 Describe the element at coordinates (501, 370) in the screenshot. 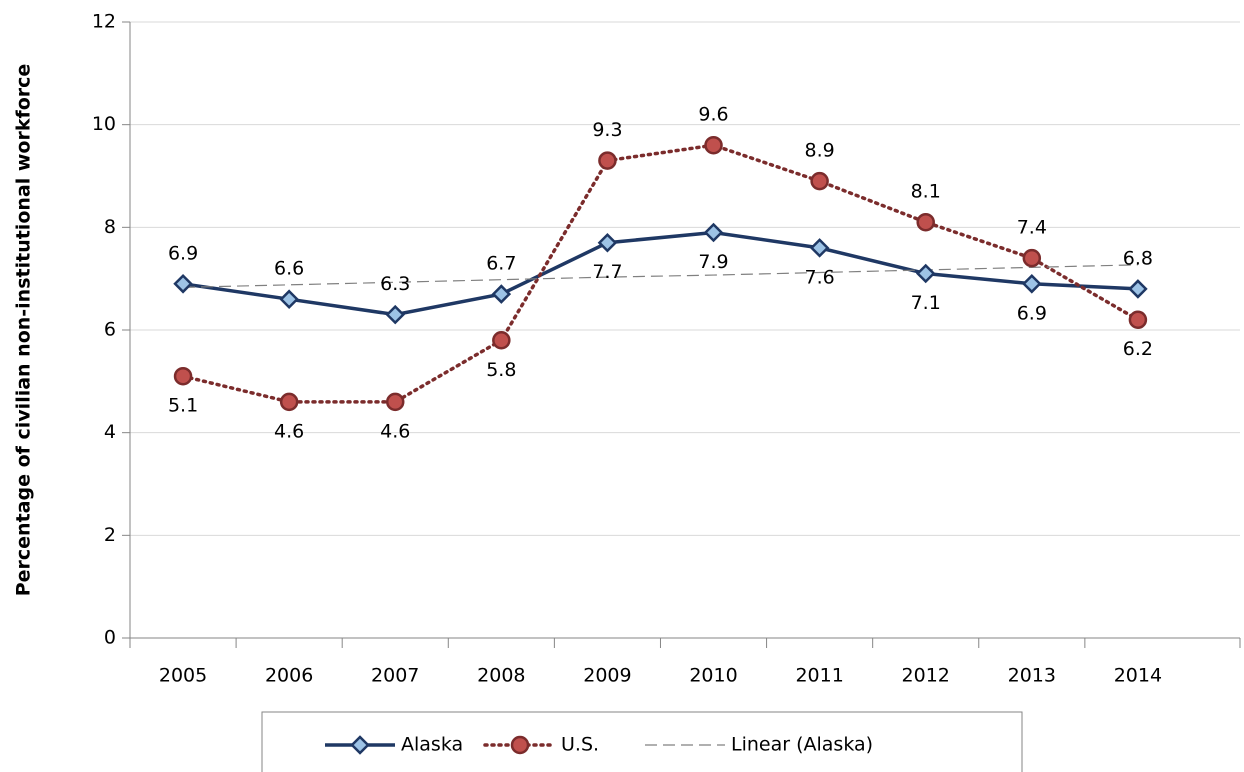

I see `data-label: 5.8` at that location.